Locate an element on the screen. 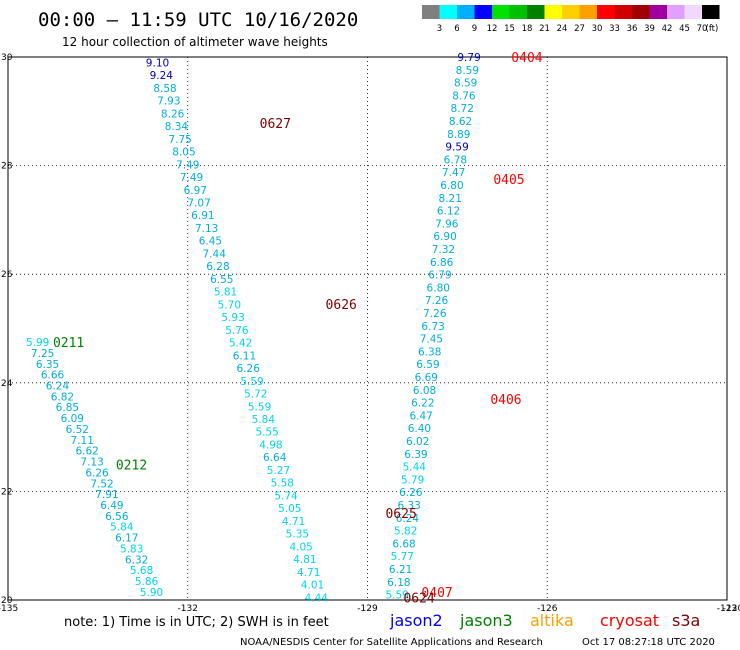 This screenshot has height=650, width=740. wave-height-value: 5.72 is located at coordinates (255, 395).